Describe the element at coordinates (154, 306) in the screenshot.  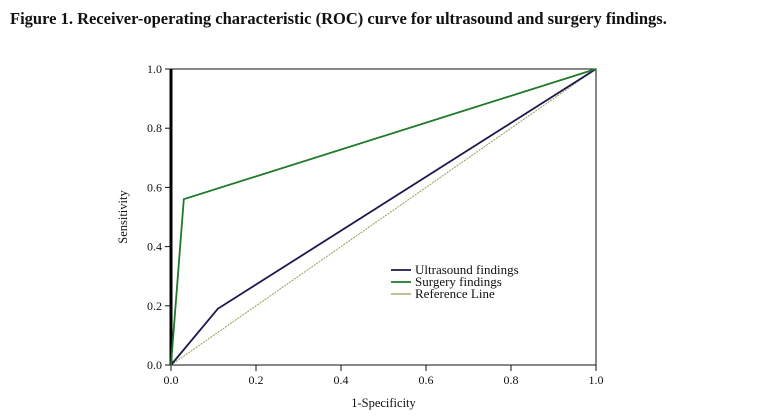
I see `y-tick-label: 0.2` at that location.